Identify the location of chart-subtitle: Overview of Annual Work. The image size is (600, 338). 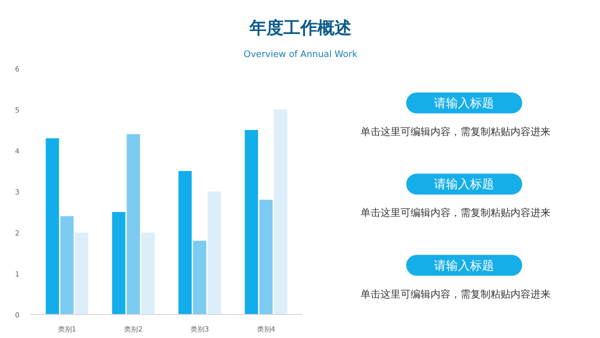
(301, 55).